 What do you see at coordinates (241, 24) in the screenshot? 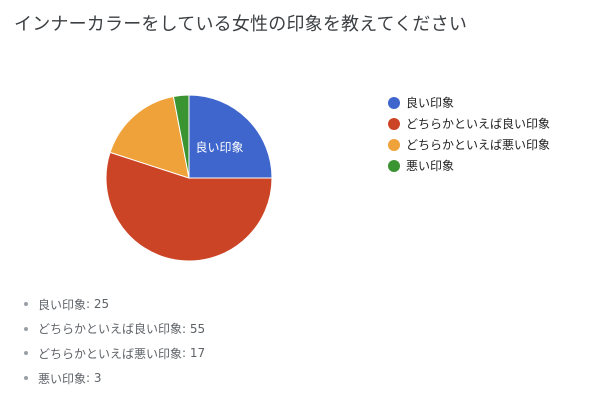
I see `chart-title: インナーカラーをしている女性の印象を教えてください` at bounding box center [241, 24].